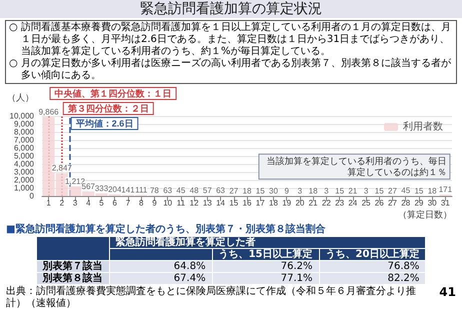 The image size is (462, 320). Describe the element at coordinates (24, 172) in the screenshot. I see `y-tick-label: 3,000` at that location.